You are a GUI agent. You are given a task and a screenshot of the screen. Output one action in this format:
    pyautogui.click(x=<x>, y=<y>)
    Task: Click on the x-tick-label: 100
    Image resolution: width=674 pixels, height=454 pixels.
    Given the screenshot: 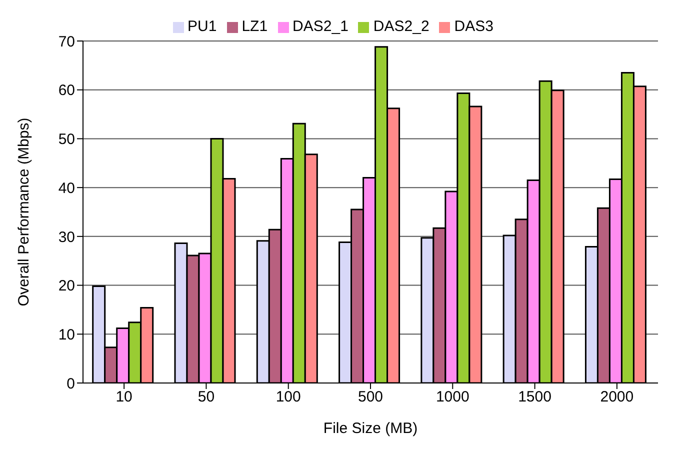 What is the action you would take?
    pyautogui.click(x=288, y=397)
    